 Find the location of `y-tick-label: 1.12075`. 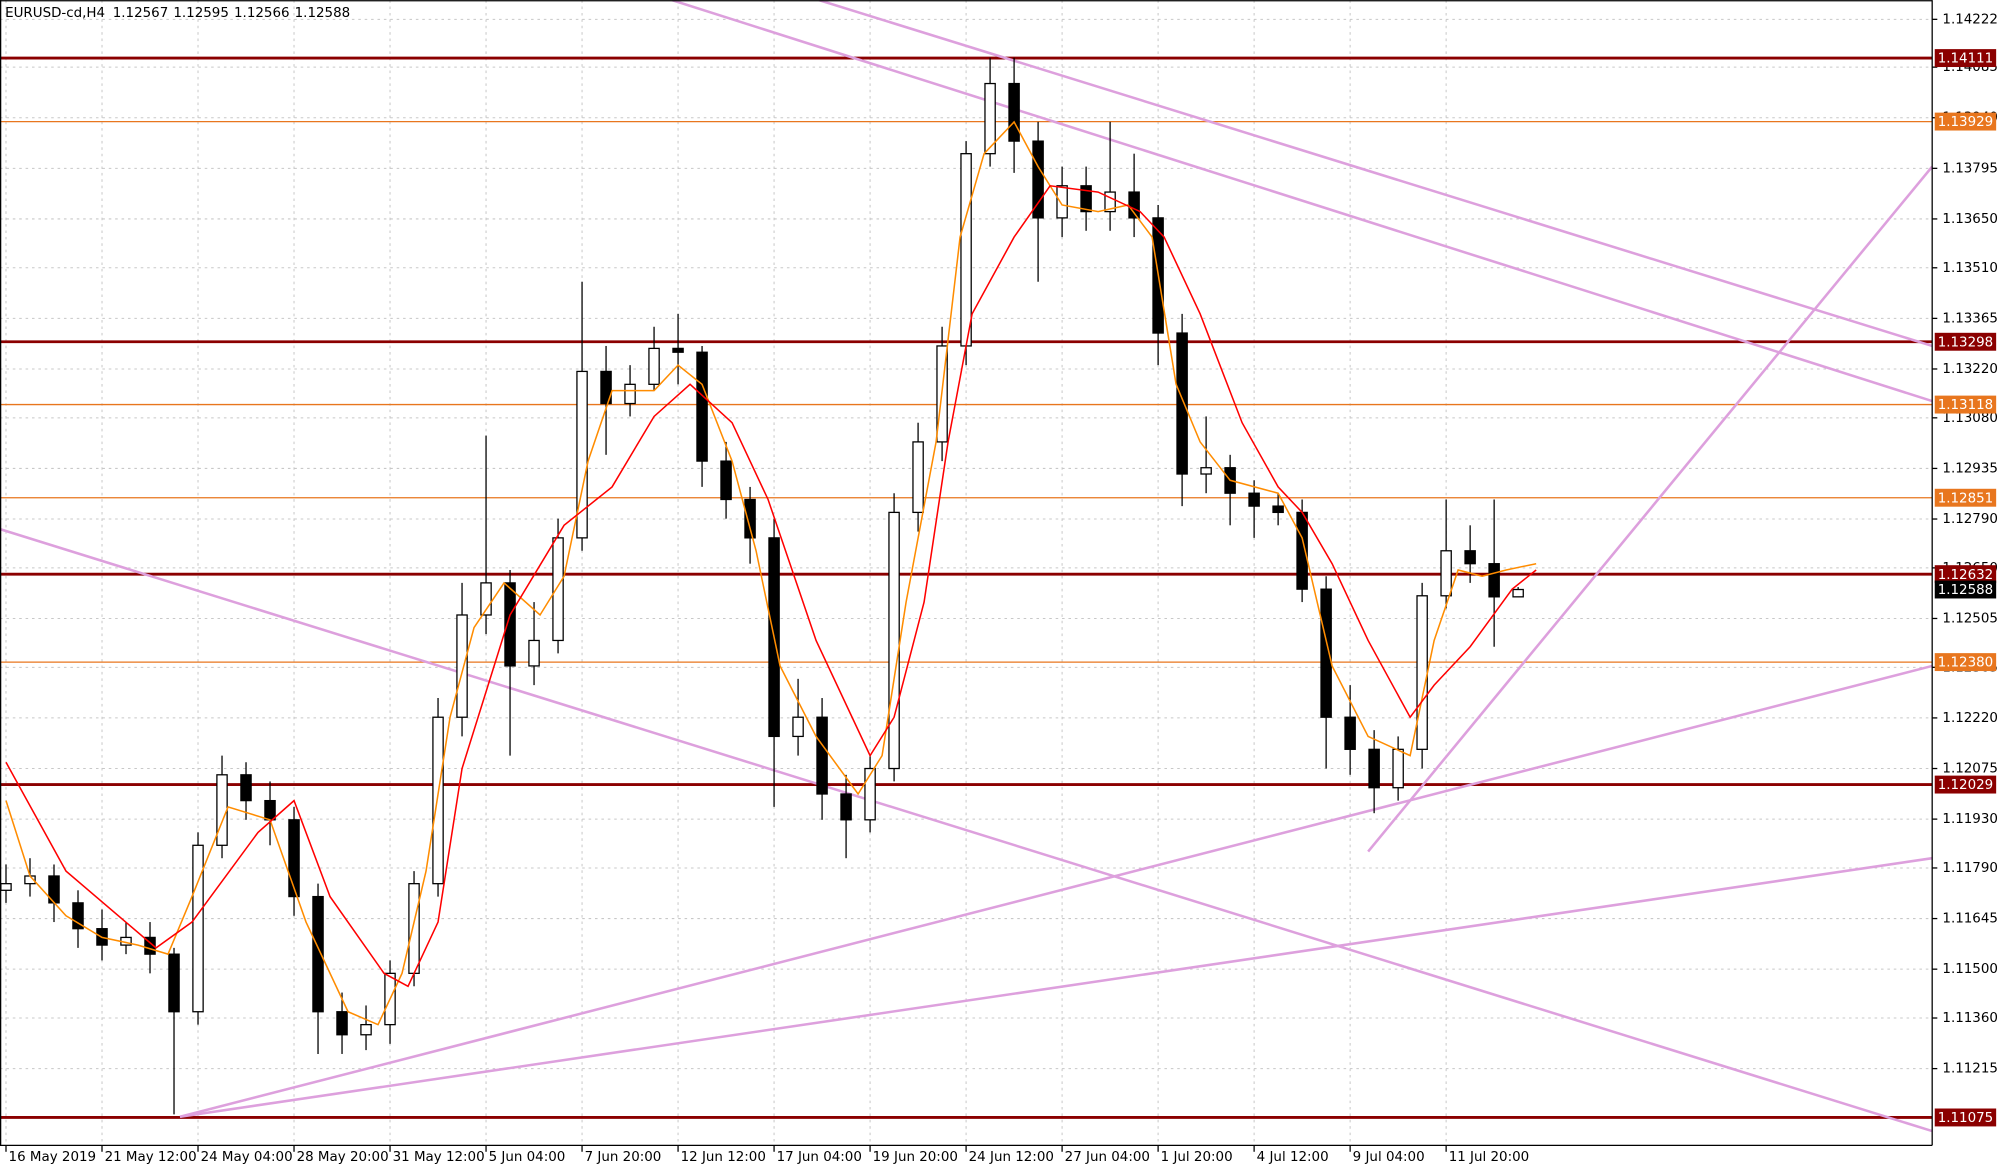

y-tick-label: 1.12075 is located at coordinates (1970, 769).